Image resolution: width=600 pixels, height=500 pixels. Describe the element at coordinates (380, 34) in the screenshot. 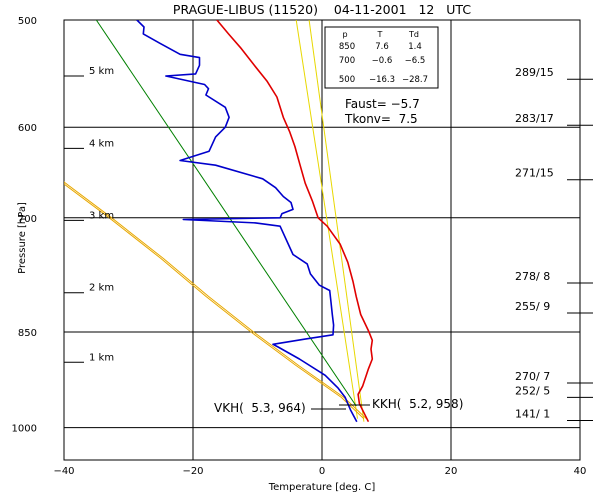

I see `table-header-t: T` at that location.